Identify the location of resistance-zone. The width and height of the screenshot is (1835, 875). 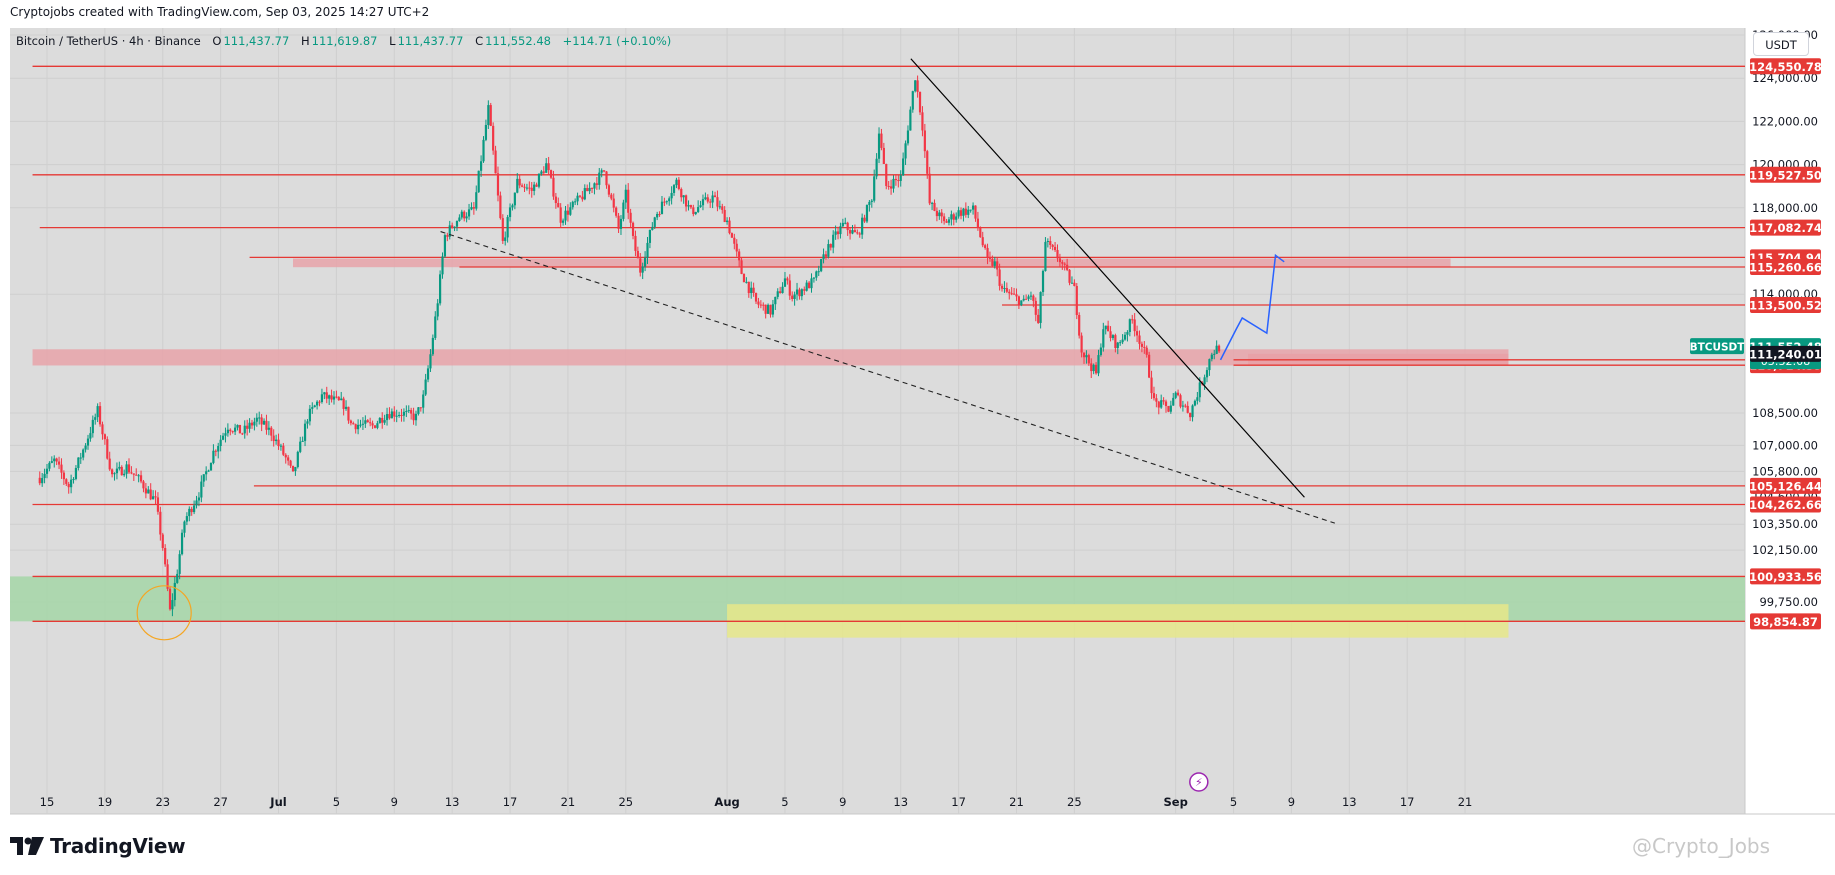
(770, 357).